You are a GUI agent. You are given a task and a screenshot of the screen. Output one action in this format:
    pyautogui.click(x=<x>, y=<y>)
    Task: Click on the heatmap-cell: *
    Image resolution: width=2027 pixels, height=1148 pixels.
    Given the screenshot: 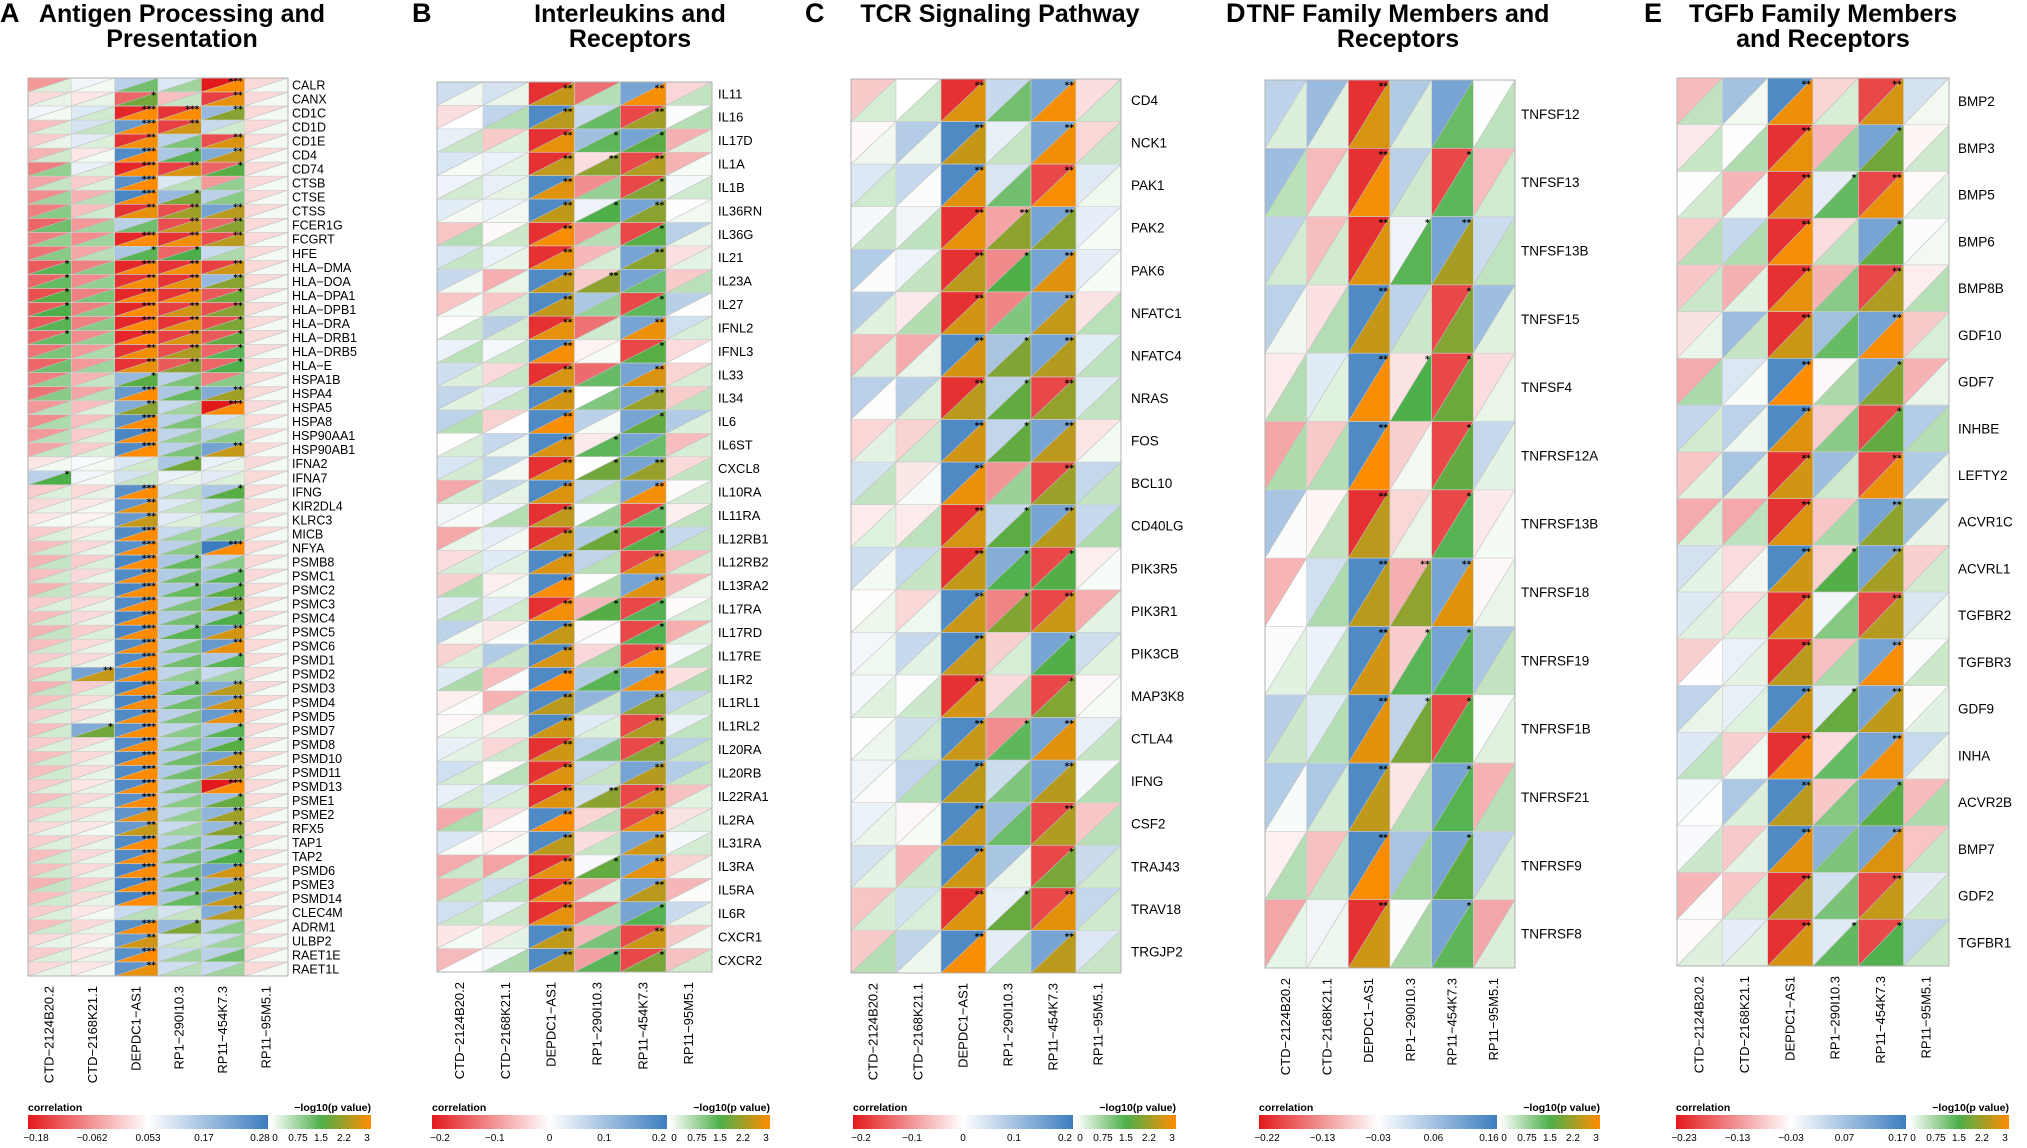 What is the action you would take?
    pyautogui.click(x=223, y=843)
    